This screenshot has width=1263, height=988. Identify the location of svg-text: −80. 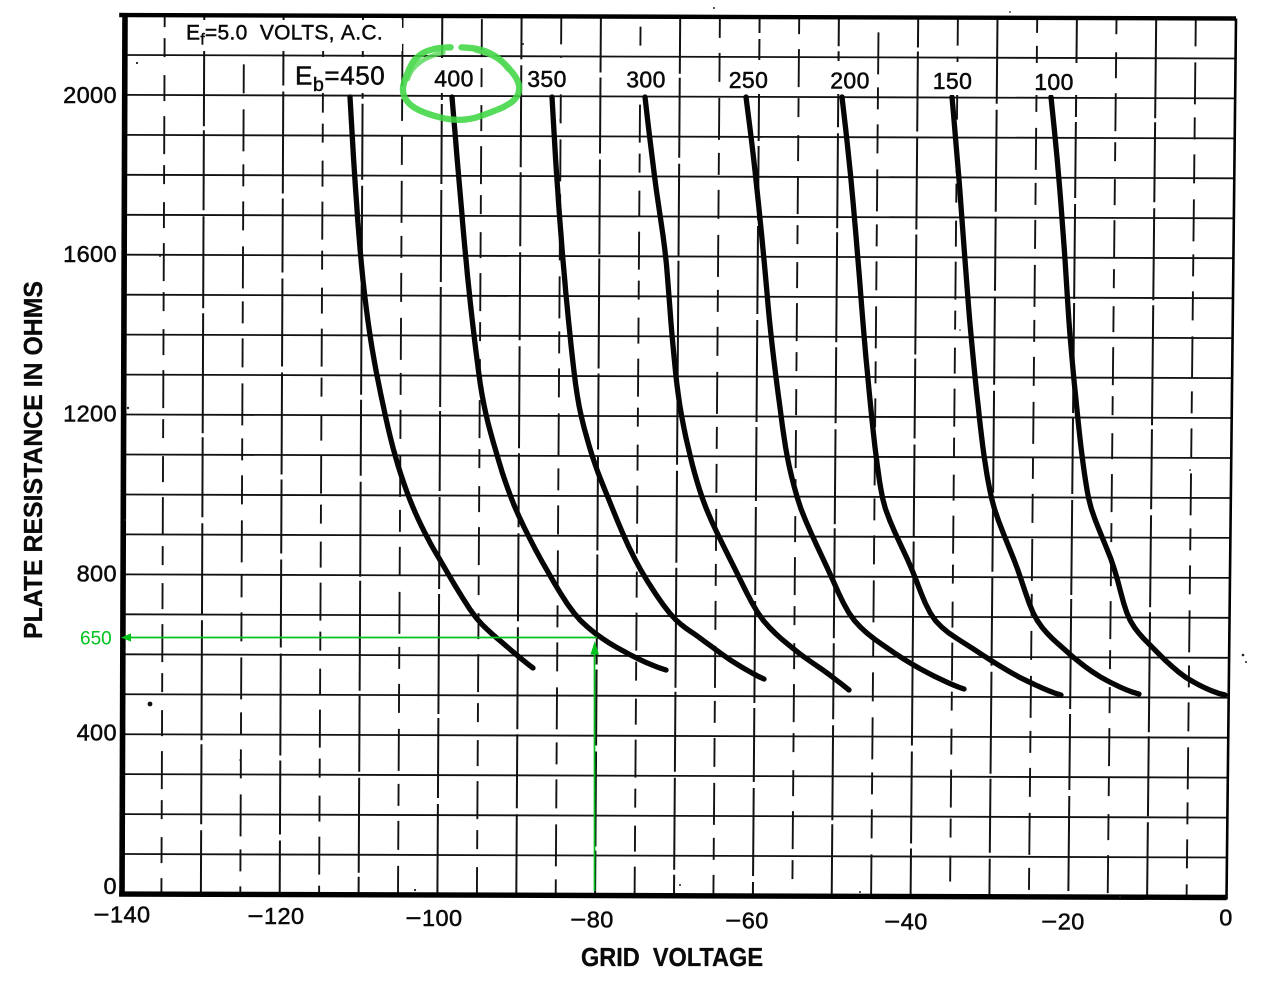
(591, 920).